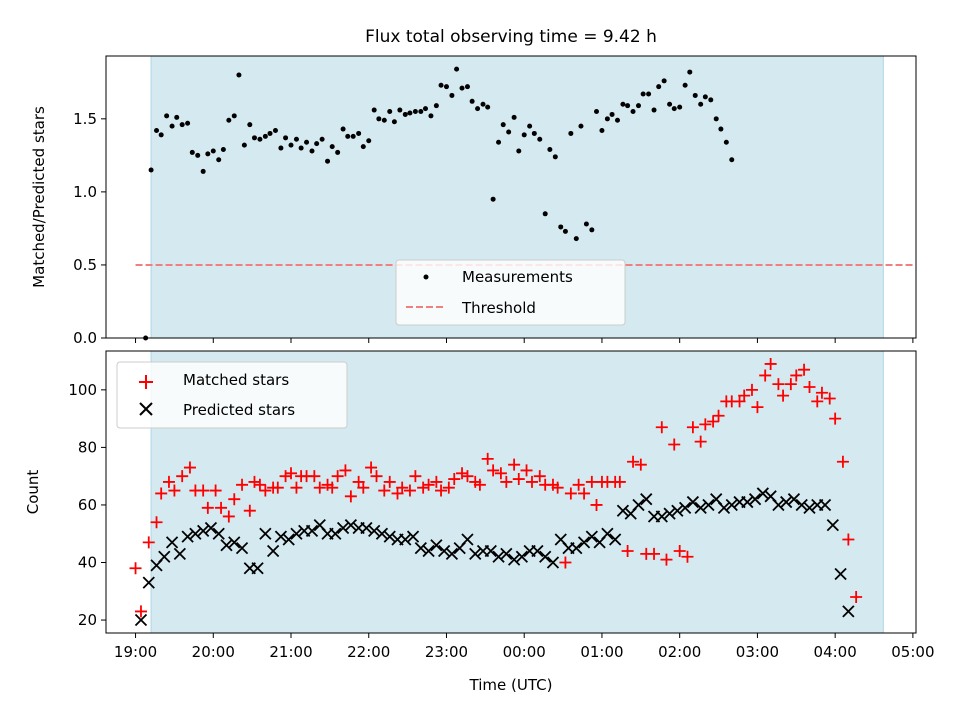 The height and width of the screenshot is (720, 960). Describe the element at coordinates (85, 338) in the screenshot. I see `y-tick-label: 0.0` at that location.